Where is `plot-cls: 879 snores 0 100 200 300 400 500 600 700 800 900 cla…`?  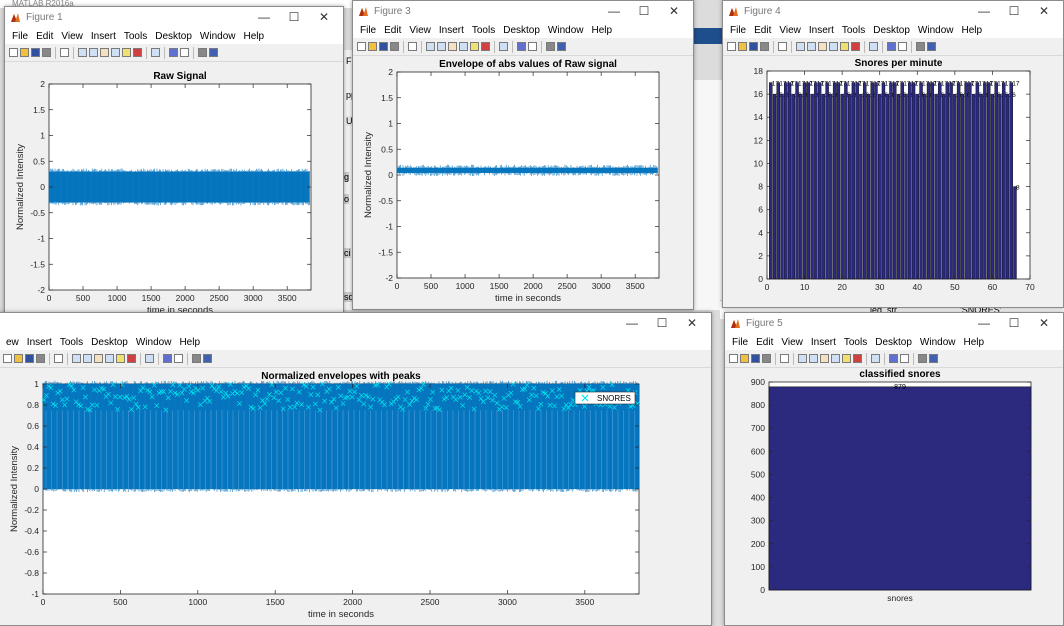 plot-cls: 879 snores 0 100 200 300 400 500 600 700 800 900 cla… is located at coordinates (894, 495).